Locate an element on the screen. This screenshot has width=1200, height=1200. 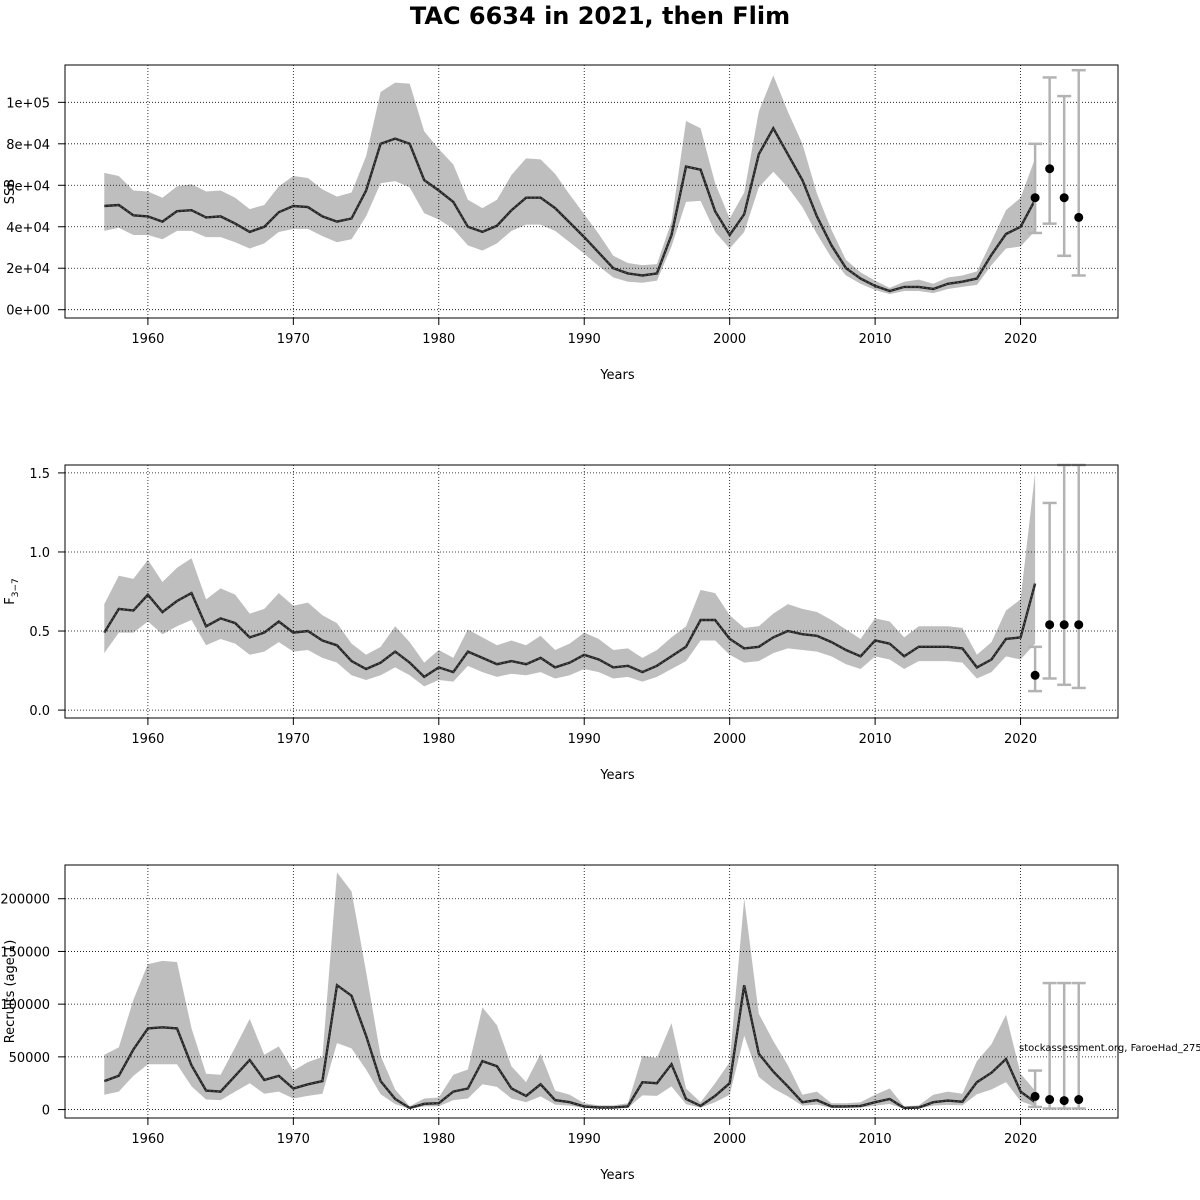
ssb-x-tick-label: 1960 is located at coordinates (147, 339).